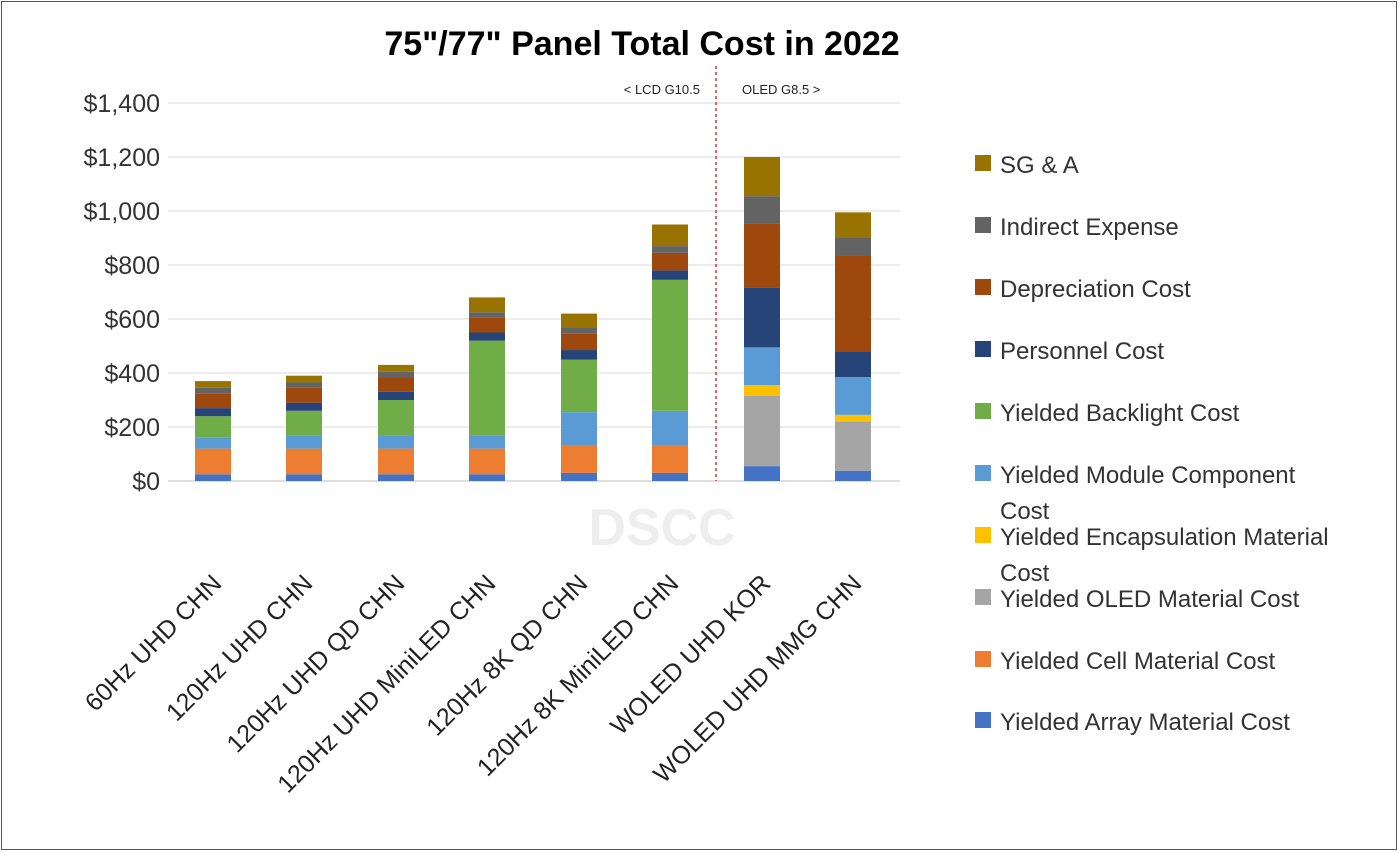  I want to click on legend-label: SG & A, so click(1039, 165).